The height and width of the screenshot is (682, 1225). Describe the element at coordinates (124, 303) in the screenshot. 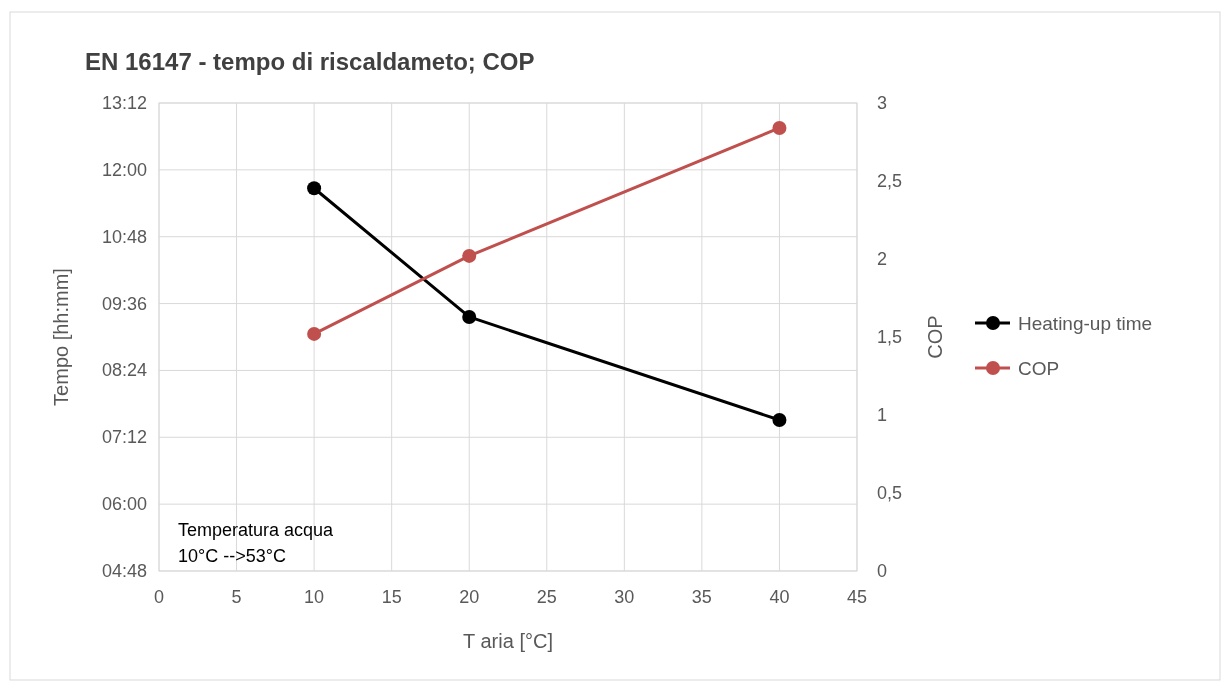

I see `y-tick-label: 09:36` at that location.